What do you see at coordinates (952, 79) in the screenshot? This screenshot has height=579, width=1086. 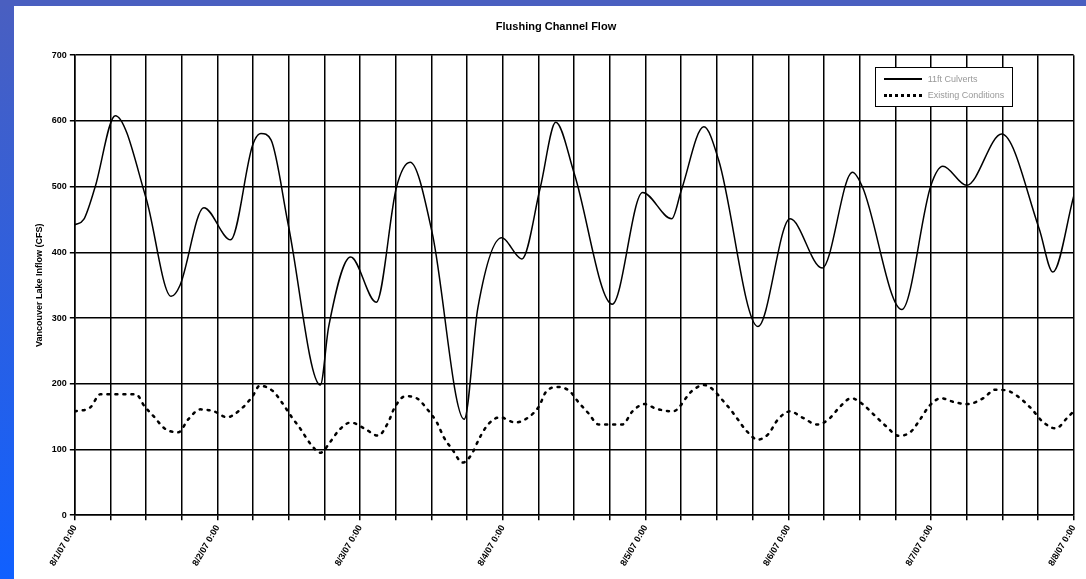 I see `legend-label: 11ft Culverts` at bounding box center [952, 79].